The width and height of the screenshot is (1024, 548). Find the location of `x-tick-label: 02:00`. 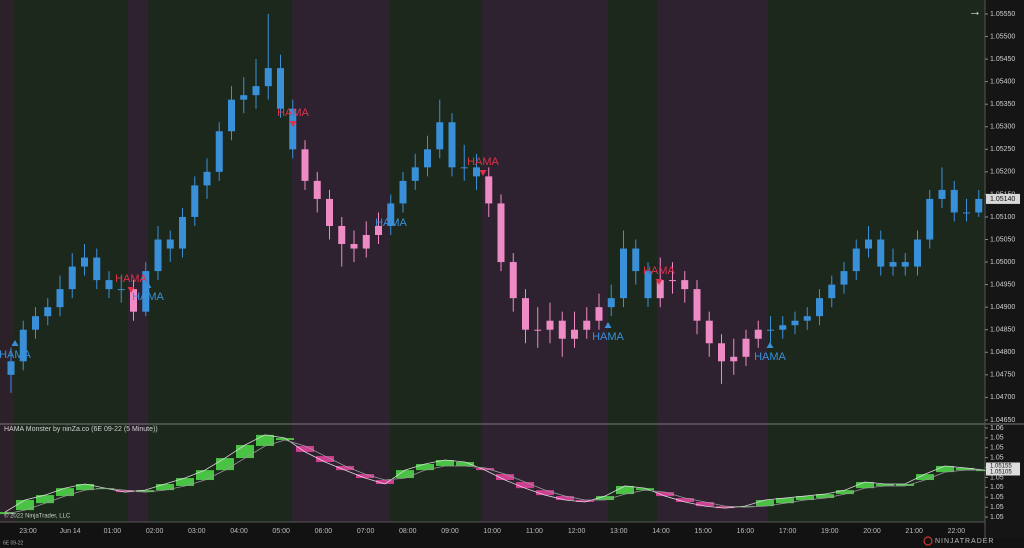

x-tick-label: 02:00 is located at coordinates (155, 531).